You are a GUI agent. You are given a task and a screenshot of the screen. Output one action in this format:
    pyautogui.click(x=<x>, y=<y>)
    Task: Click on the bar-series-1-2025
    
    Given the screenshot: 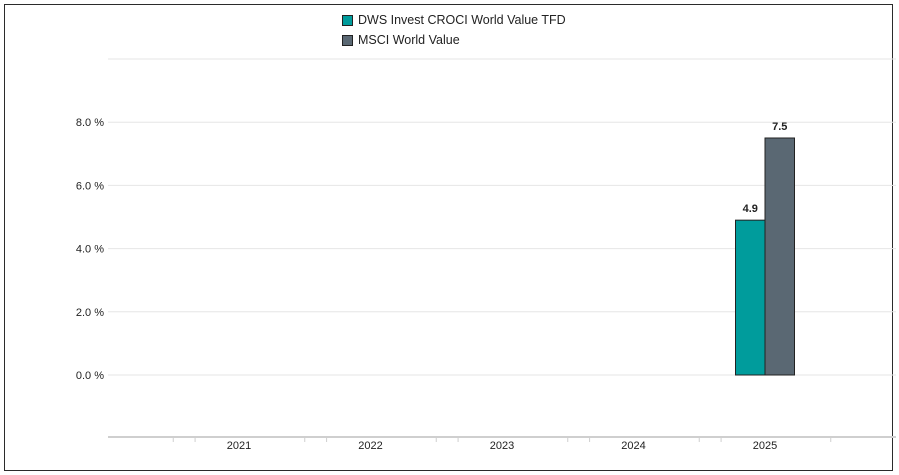 What is the action you would take?
    pyautogui.click(x=750, y=297)
    